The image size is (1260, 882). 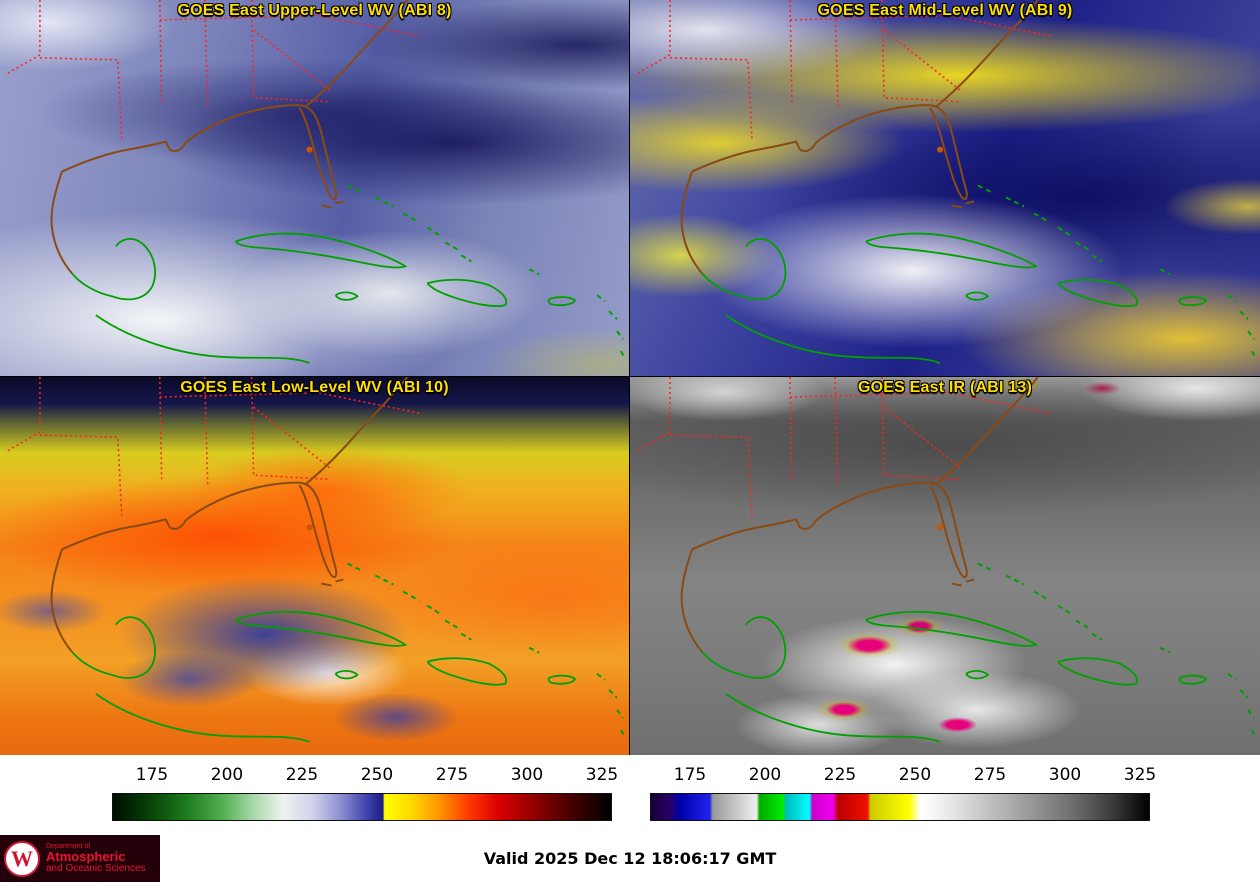 What do you see at coordinates (86, 857) in the screenshot?
I see `logo-atmospheric-line: Atmospheric` at bounding box center [86, 857].